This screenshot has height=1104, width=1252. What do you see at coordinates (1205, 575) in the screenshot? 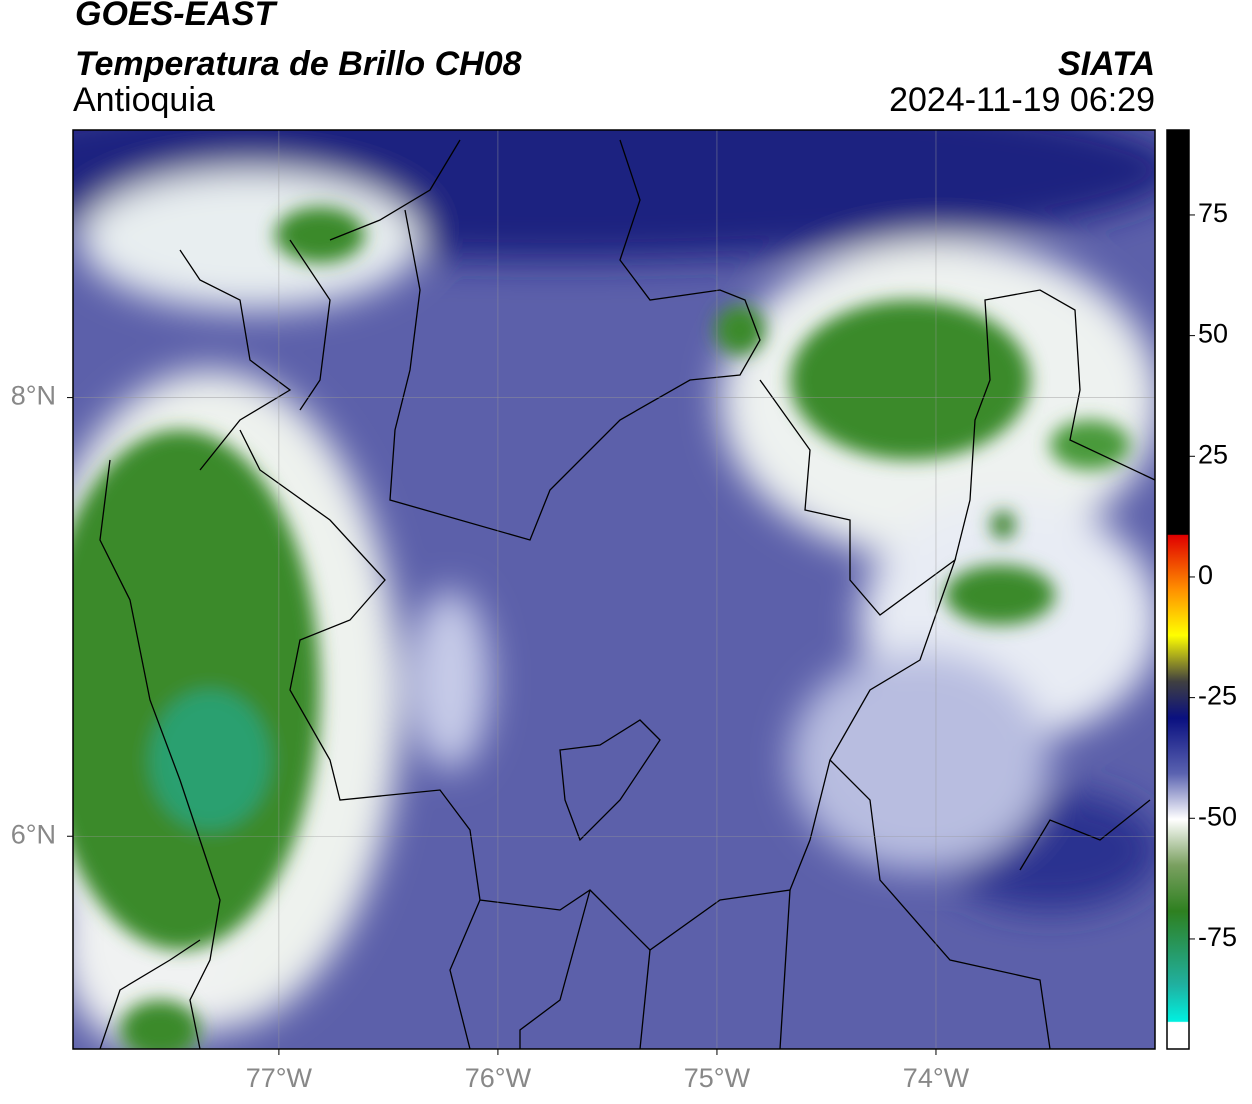
I see `colorbar-tick-label: 0` at bounding box center [1205, 575].